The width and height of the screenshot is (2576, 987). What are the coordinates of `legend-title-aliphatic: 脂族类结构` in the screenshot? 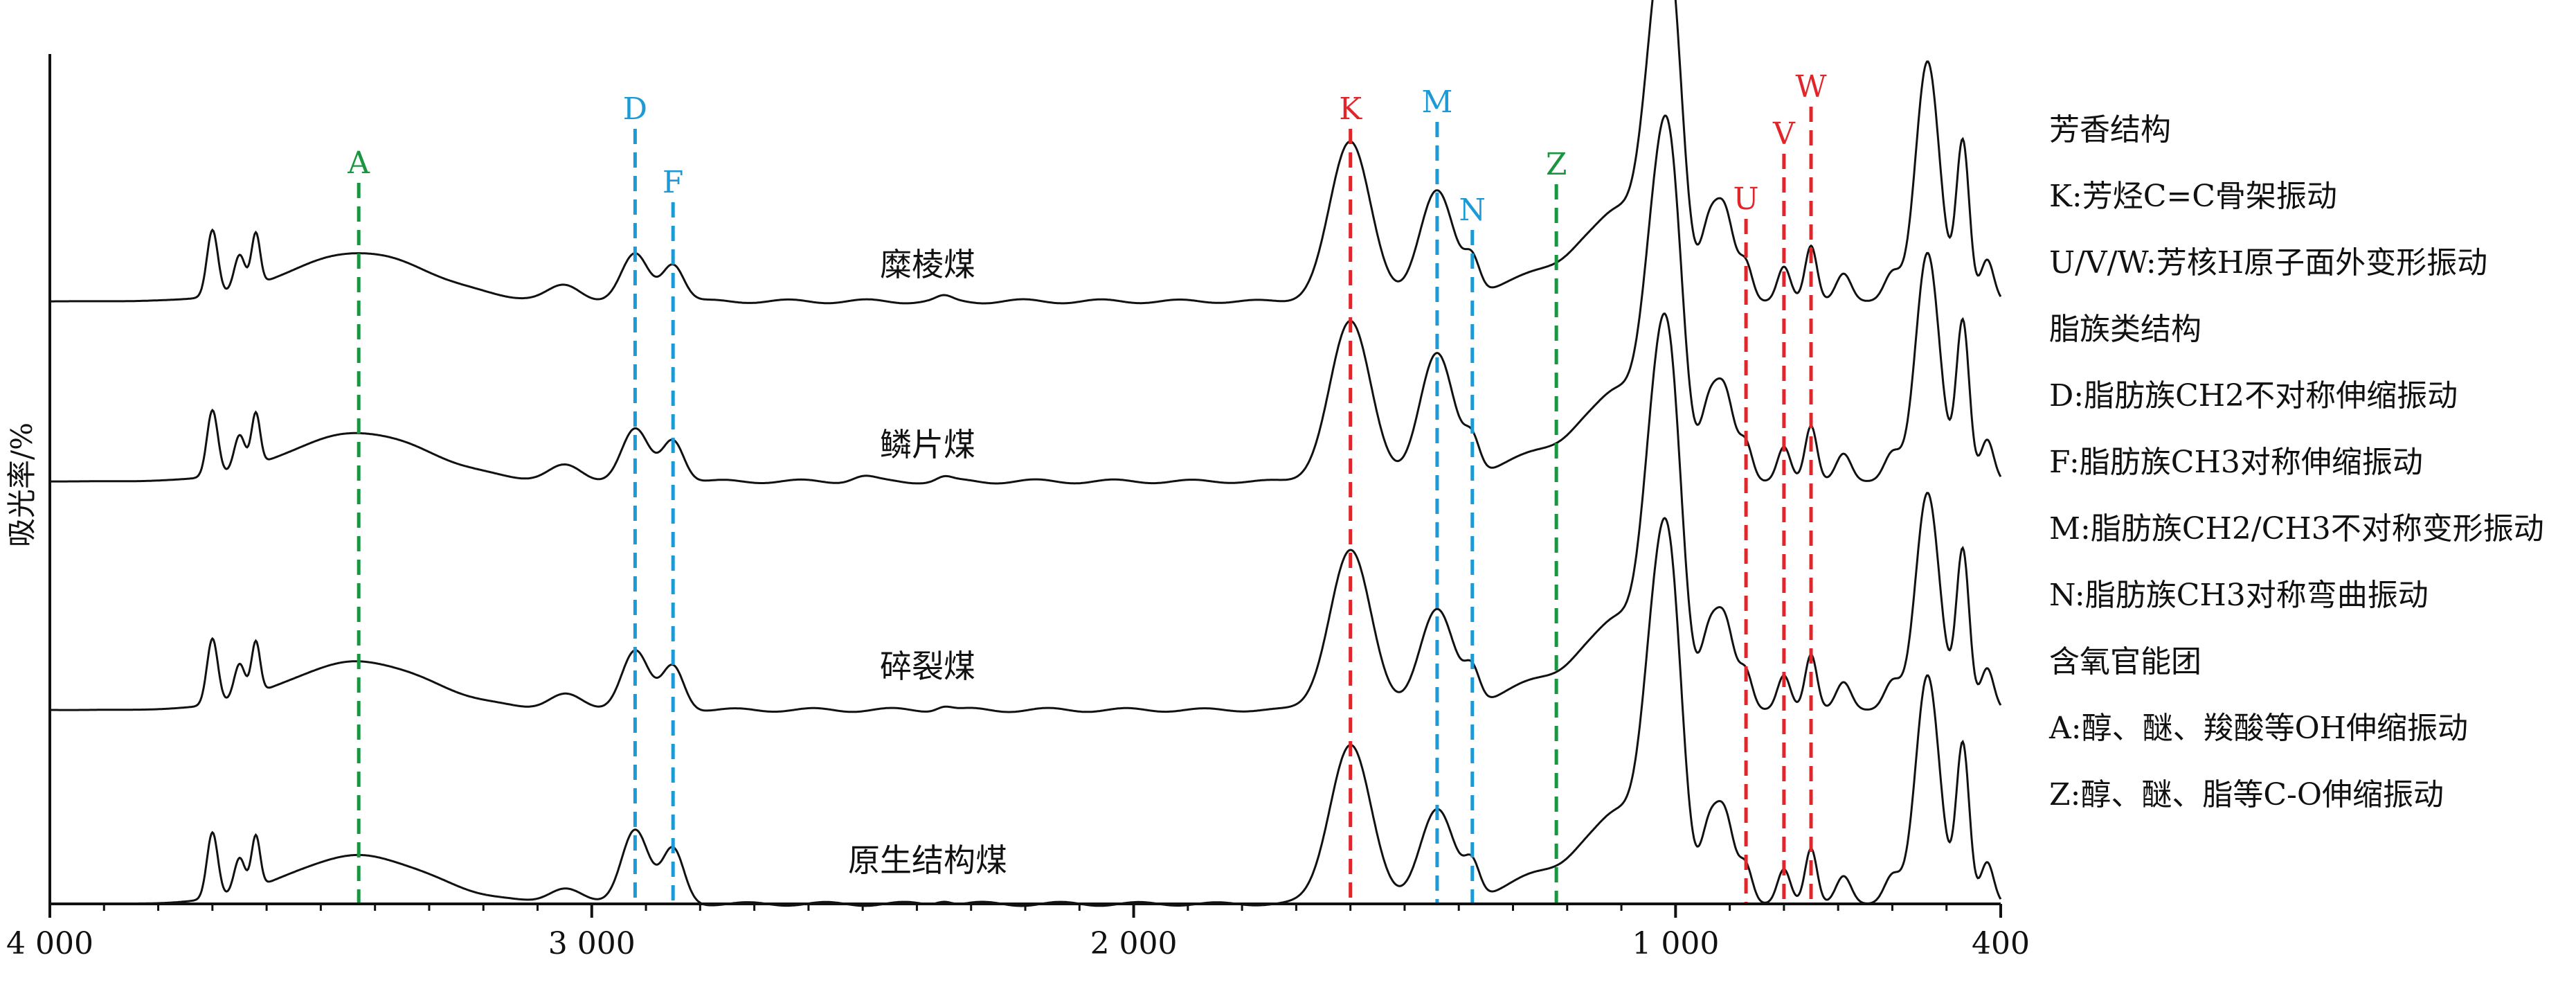 It's located at (2125, 329).